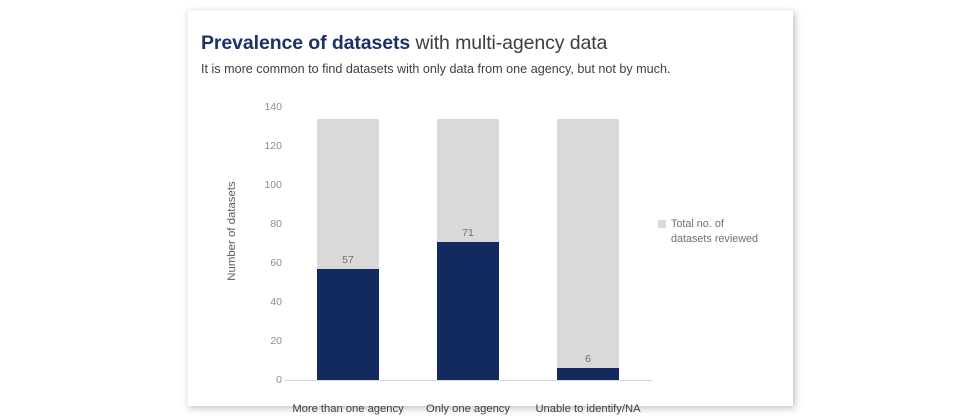 The image size is (954, 419). Describe the element at coordinates (714, 232) in the screenshot. I see `legend-item-label: Total no. of datasets reviewed` at that location.